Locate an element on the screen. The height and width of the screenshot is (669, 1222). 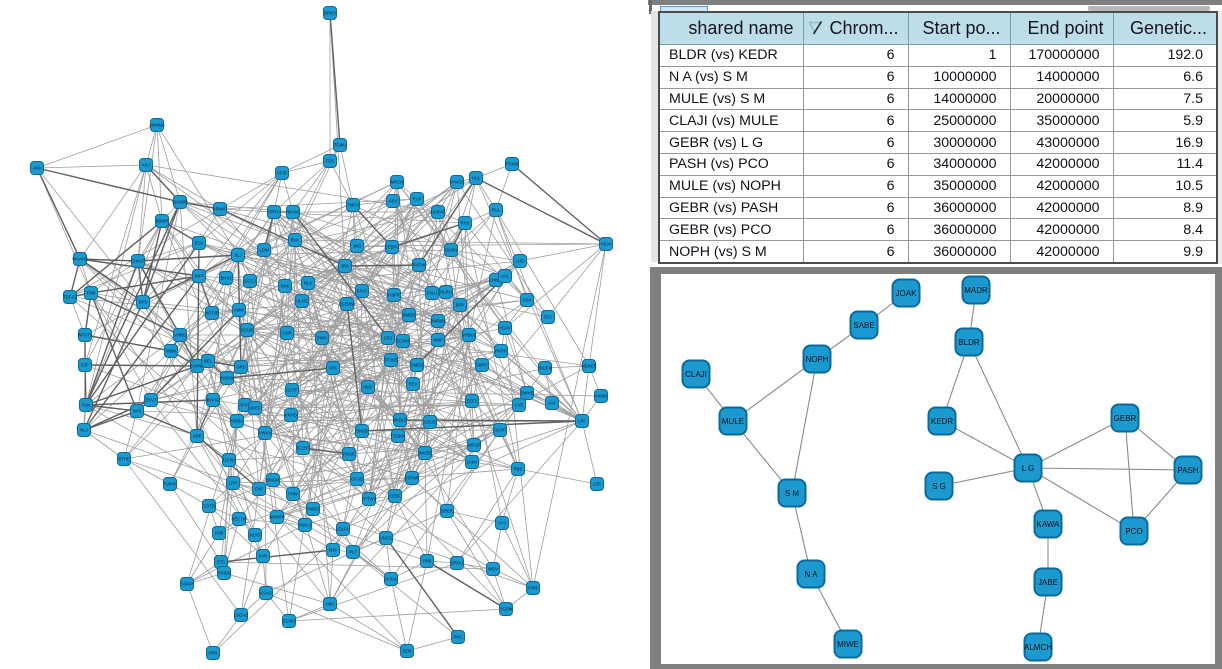
svg-text: KKHD is located at coordinates (291, 415).